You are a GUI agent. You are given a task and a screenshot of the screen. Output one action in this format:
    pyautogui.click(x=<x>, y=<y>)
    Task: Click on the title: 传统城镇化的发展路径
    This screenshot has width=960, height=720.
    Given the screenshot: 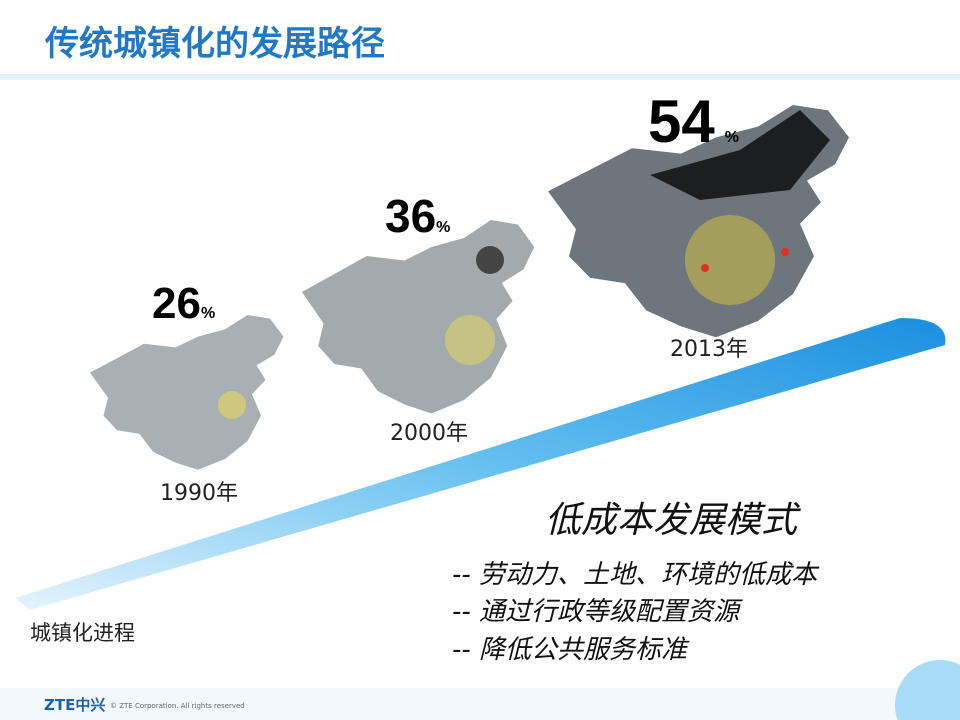 What is the action you would take?
    pyautogui.click(x=214, y=44)
    